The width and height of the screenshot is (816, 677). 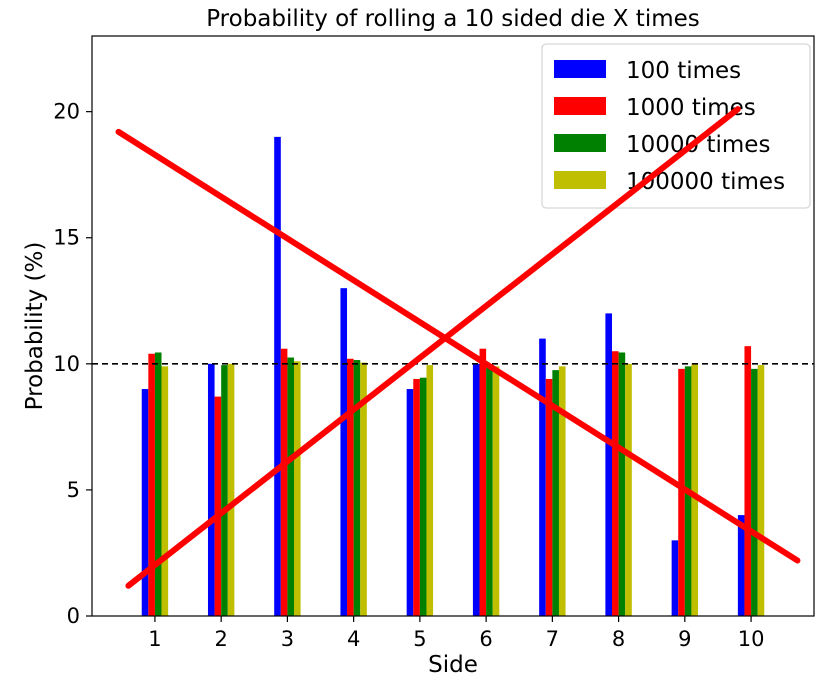 What do you see at coordinates (698, 145) in the screenshot?
I see `legend-label-3: 10000 times` at bounding box center [698, 145].